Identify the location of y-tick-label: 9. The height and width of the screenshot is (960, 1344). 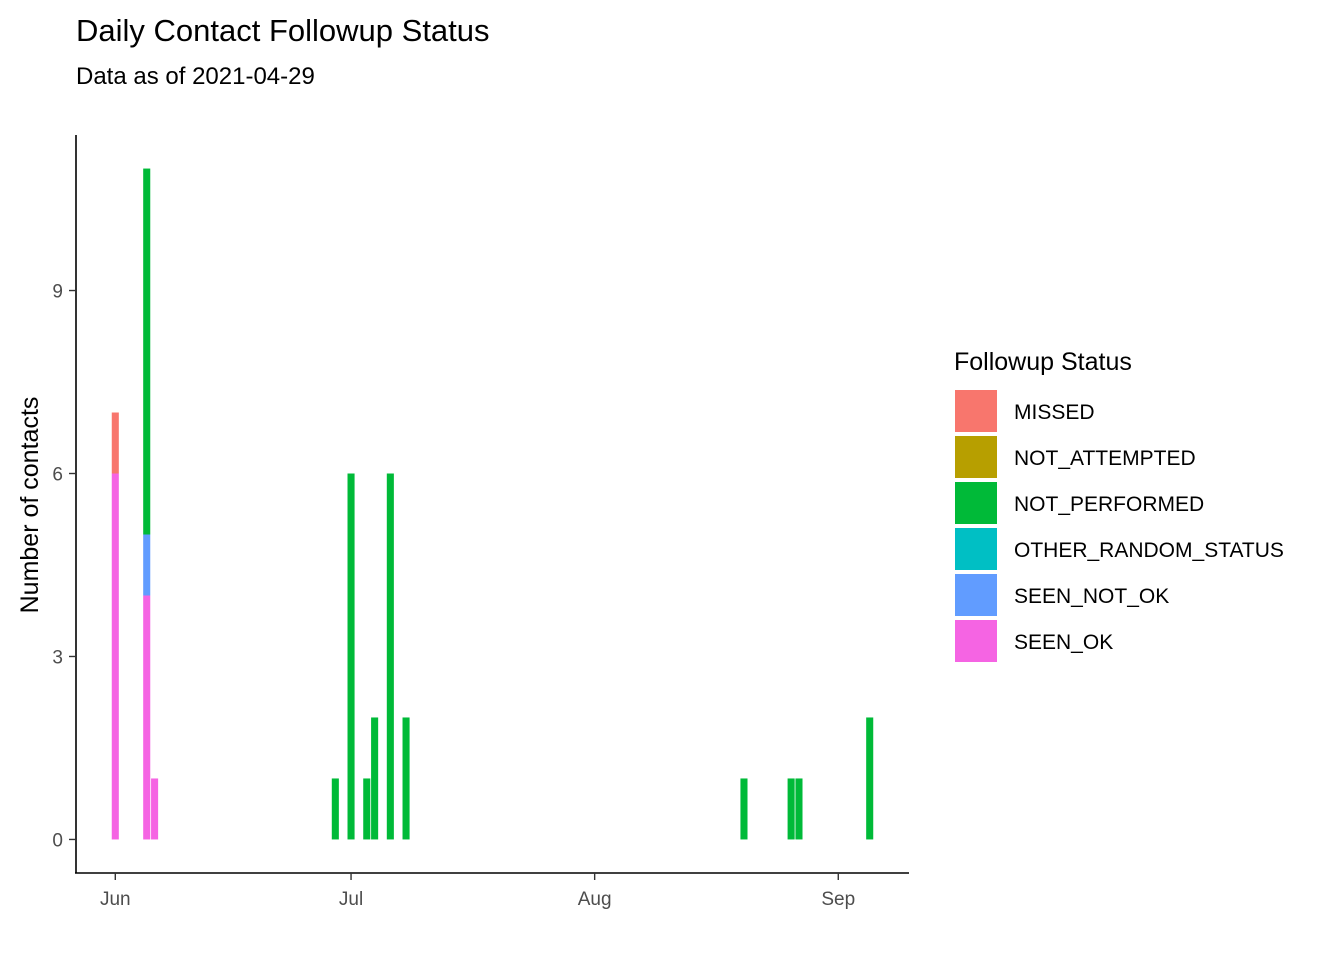
(57, 292).